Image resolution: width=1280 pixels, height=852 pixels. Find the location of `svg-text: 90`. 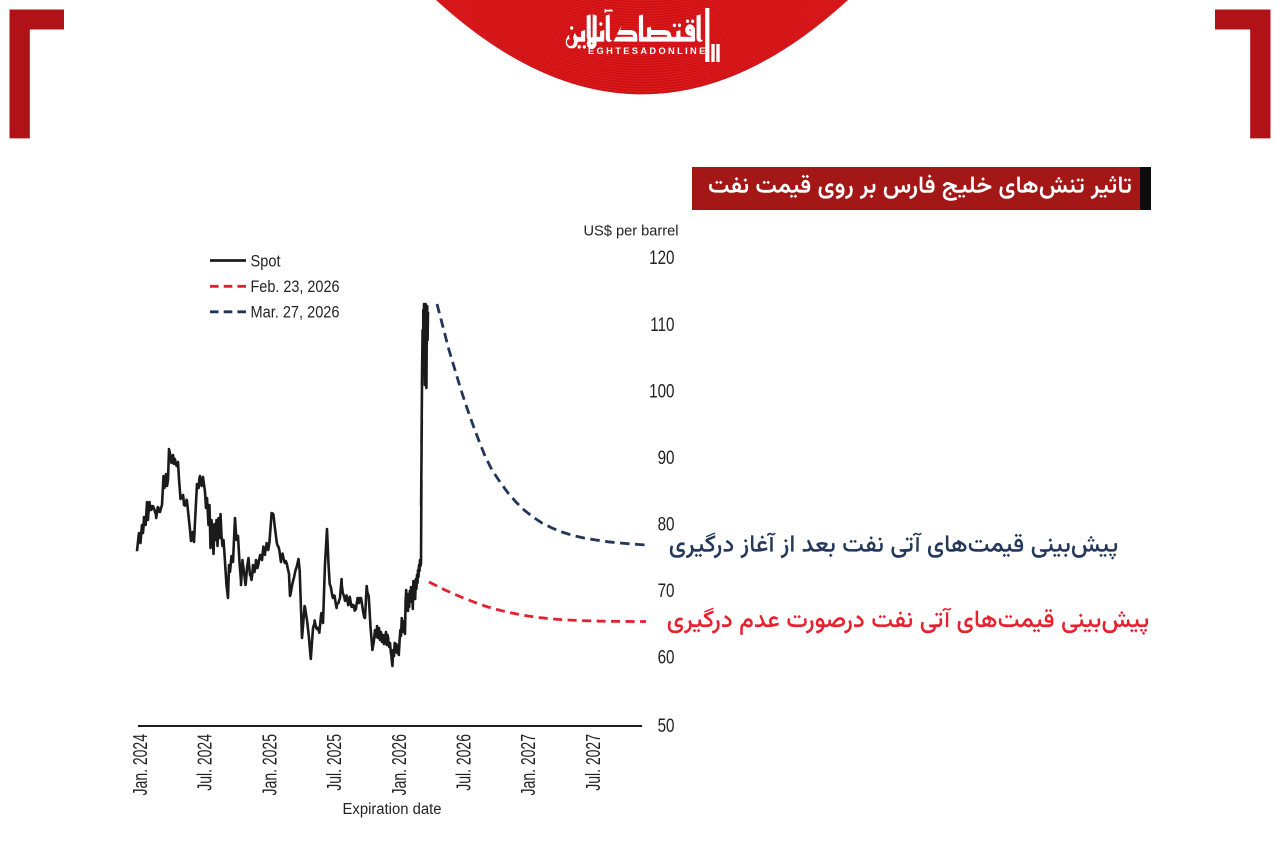

svg-text: 90 is located at coordinates (666, 457).